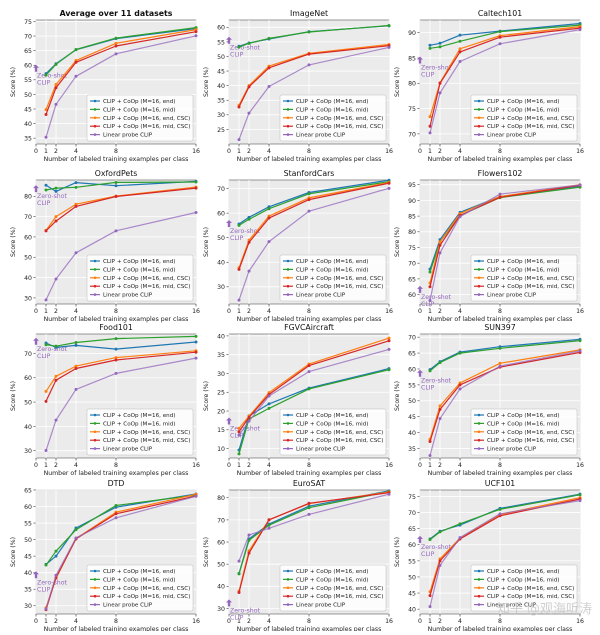 The image size is (600, 635). Describe the element at coordinates (221, 287) in the screenshot. I see `y-tick-label: 30` at that location.